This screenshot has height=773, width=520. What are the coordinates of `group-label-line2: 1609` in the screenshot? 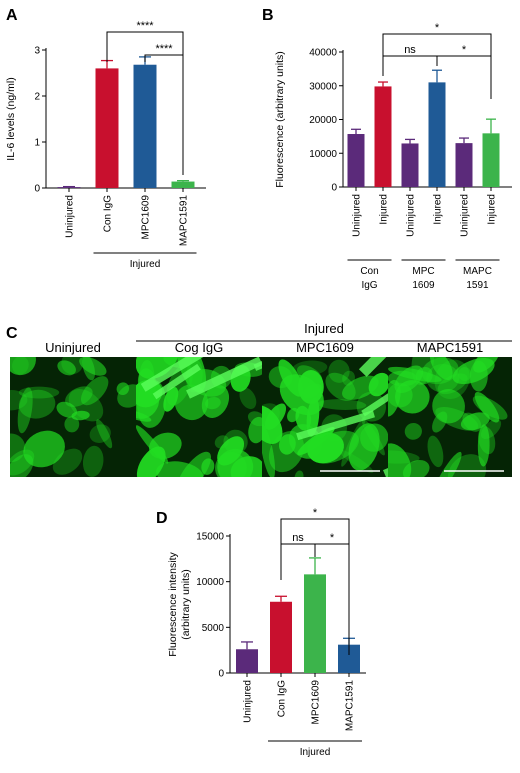 It's located at (423, 285).